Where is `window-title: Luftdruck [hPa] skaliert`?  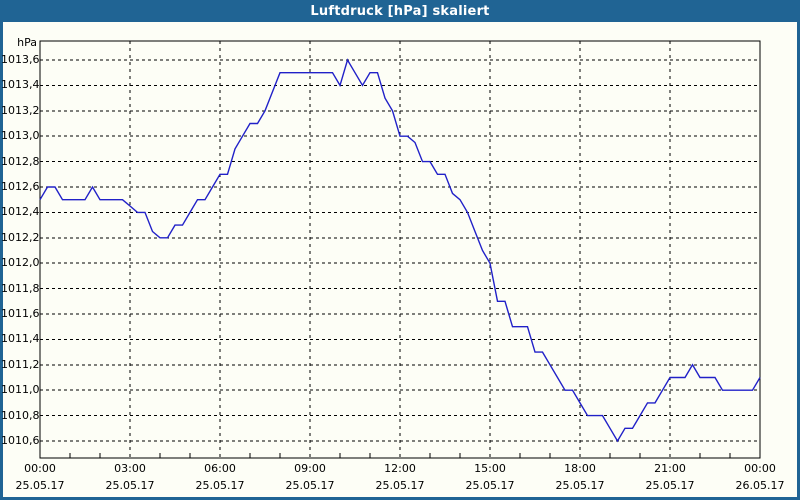 window-title: Luftdruck [hPa] skaliert is located at coordinates (400, 11).